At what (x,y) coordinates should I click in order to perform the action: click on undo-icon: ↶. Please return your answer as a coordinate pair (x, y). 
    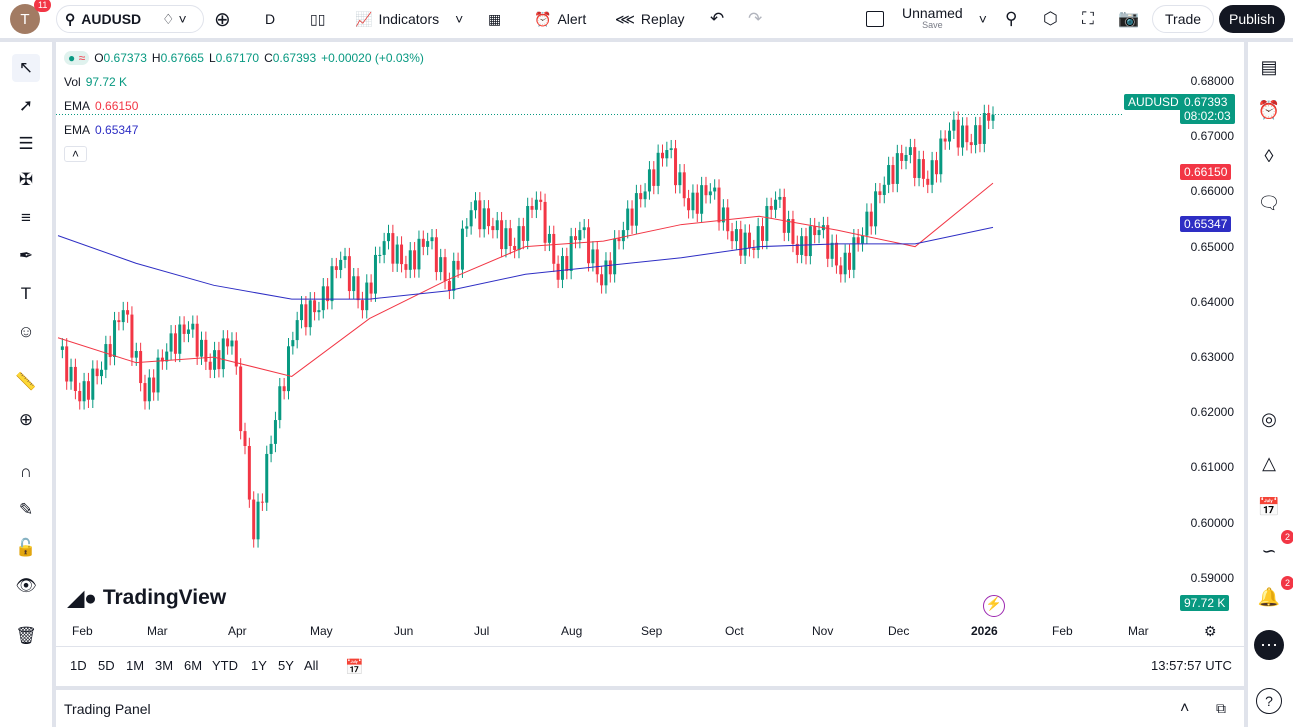
    Looking at the image, I should click on (717, 18).